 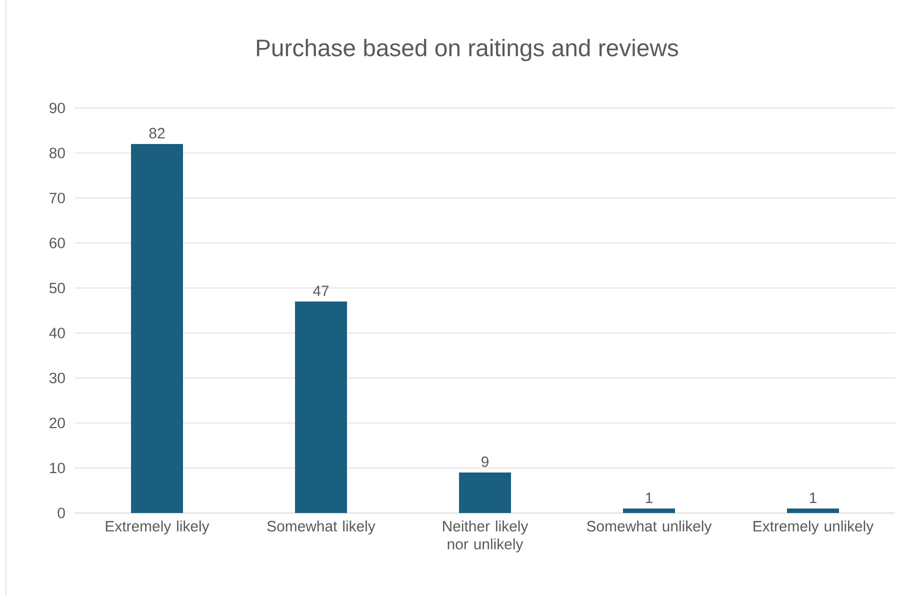 I want to click on data-label: 9, so click(x=485, y=461).